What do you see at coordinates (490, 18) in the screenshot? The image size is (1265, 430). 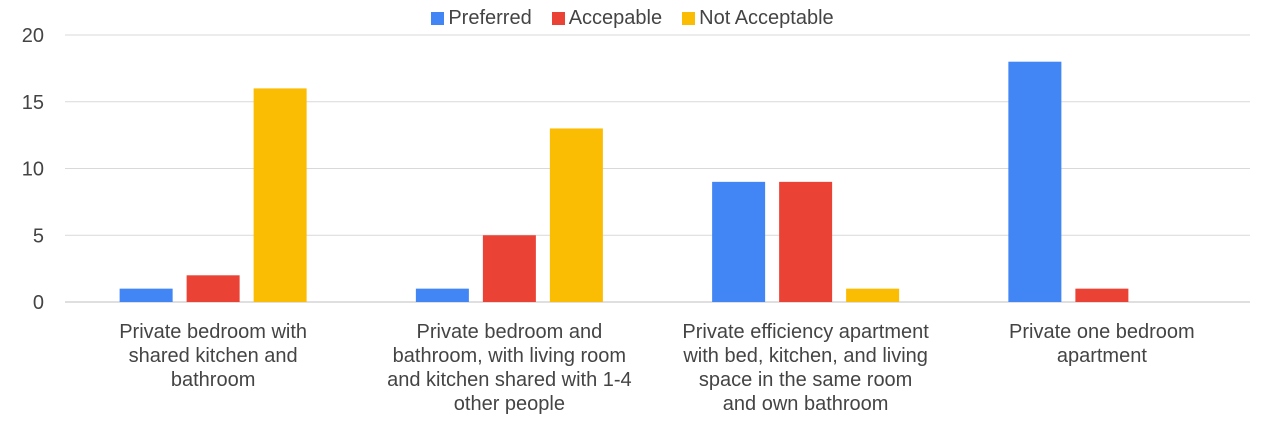 I see `legend-label-preferred: Preferred` at bounding box center [490, 18].